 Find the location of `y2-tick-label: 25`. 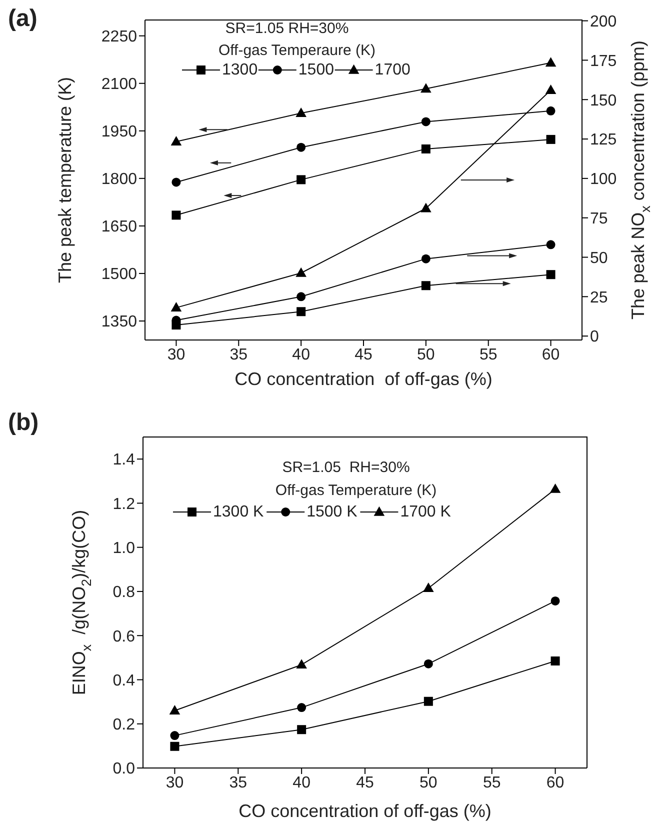

y2-tick-label: 25 is located at coordinates (599, 297).